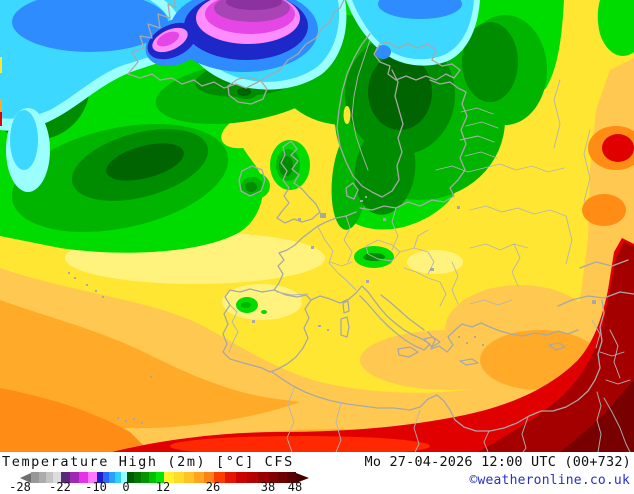 The width and height of the screenshot is (634, 494). Describe the element at coordinates (302, 477) in the screenshot. I see `legend-right-arrow` at that location.